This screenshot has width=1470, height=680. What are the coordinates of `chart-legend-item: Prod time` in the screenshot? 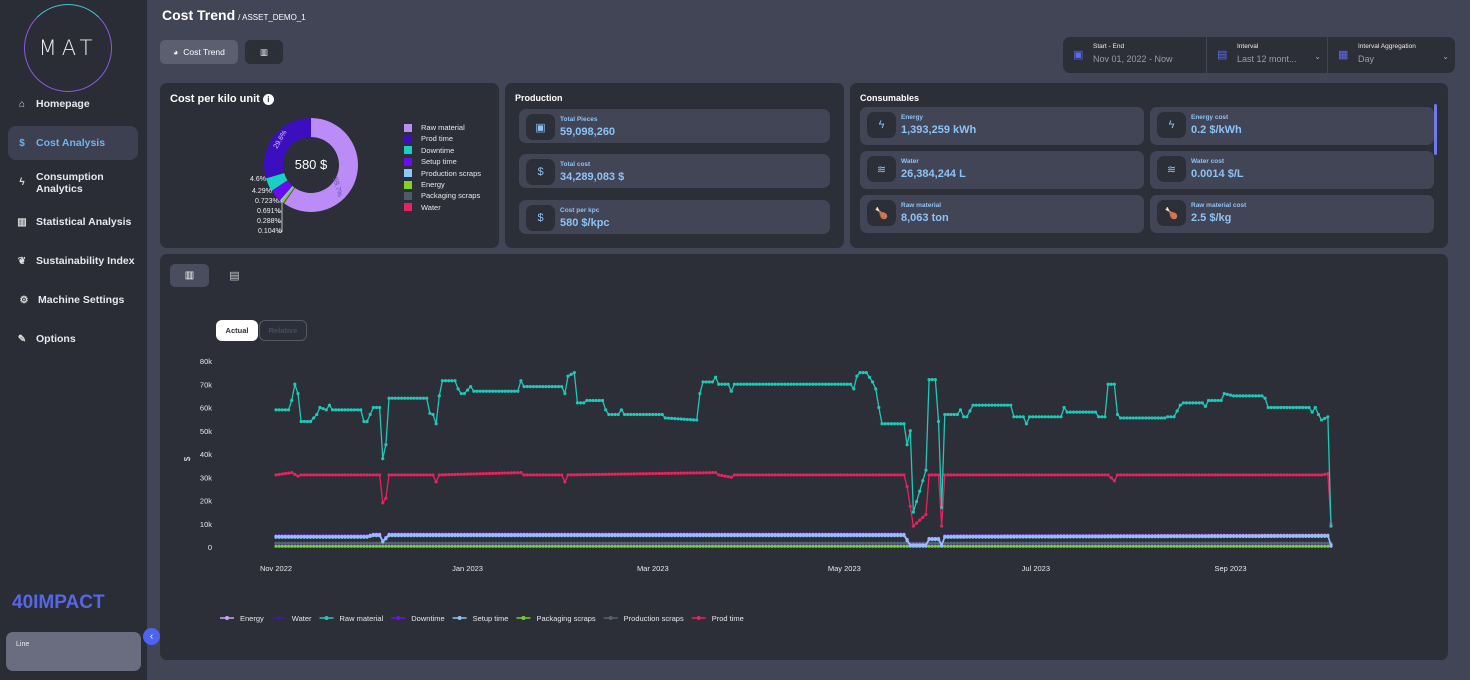 It's located at (717, 618).